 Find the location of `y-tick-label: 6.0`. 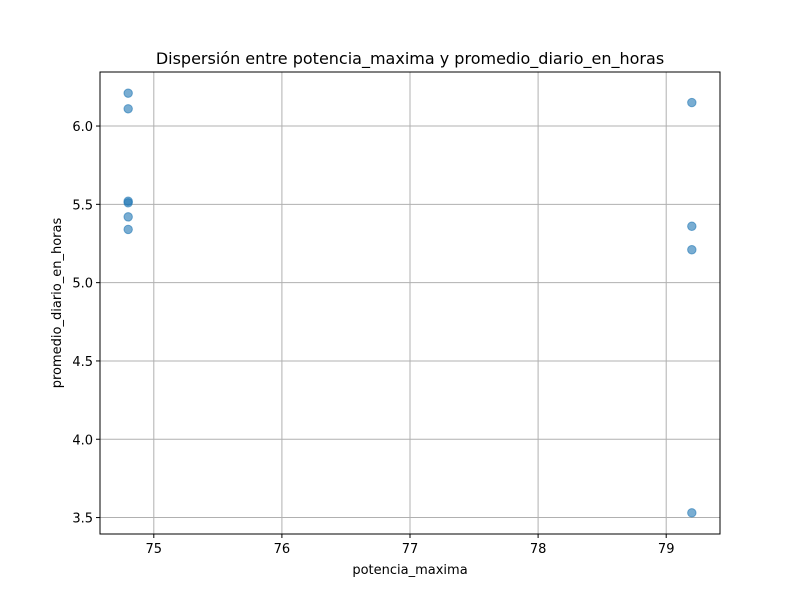

y-tick-label: 6.0 is located at coordinates (82, 127).